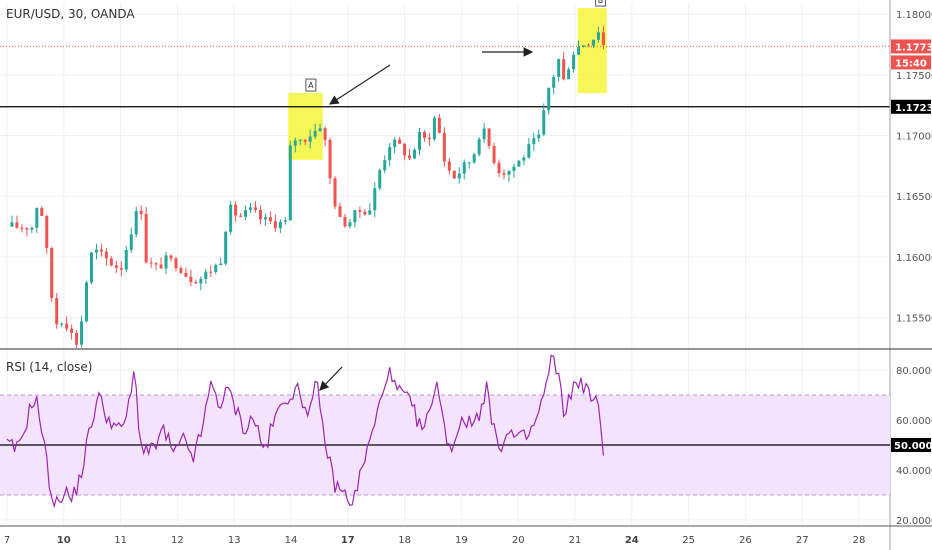 This screenshot has width=932, height=550. What do you see at coordinates (518, 540) in the screenshot?
I see `time-tick-label: 20` at bounding box center [518, 540].